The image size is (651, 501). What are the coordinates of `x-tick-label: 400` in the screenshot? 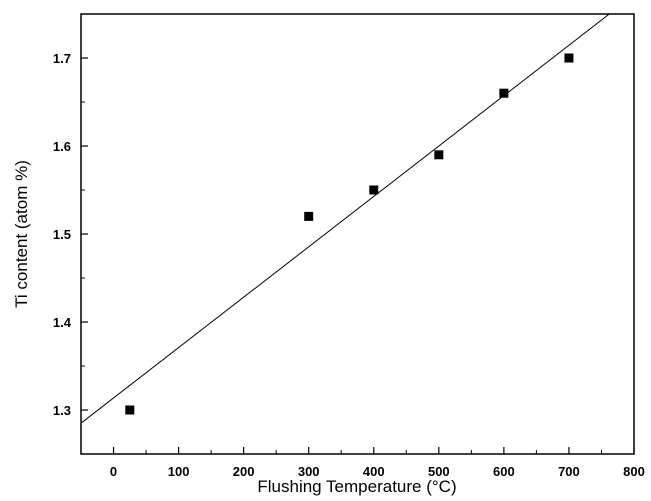 It's located at (374, 471).